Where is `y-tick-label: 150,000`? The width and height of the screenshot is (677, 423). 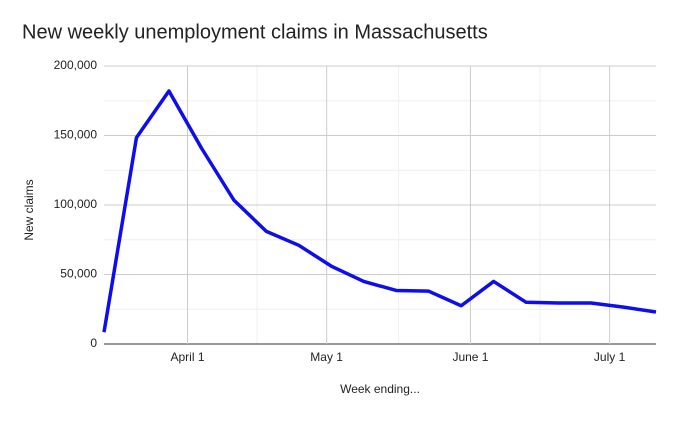
y-tick-label: 150,000 is located at coordinates (76, 135).